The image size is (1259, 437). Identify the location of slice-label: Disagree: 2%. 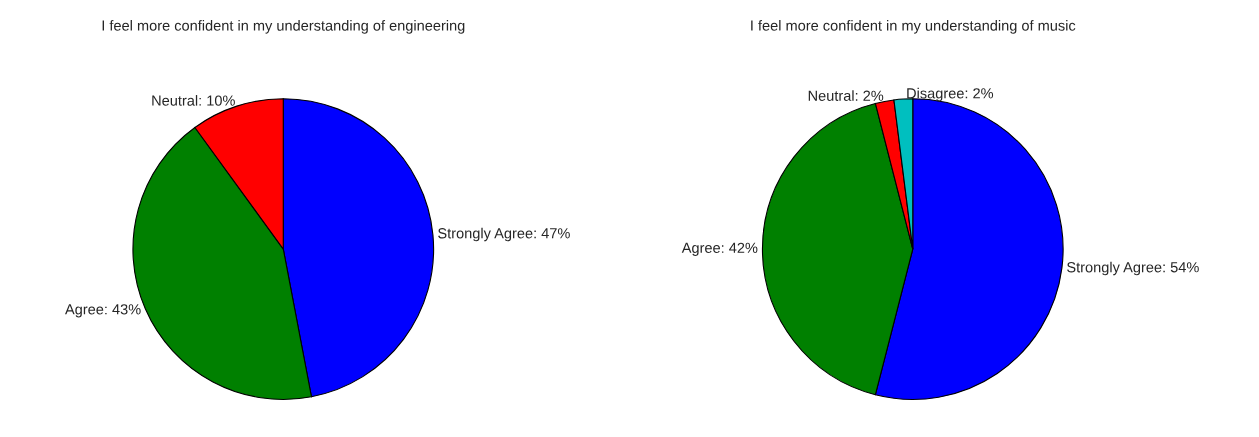
(950, 94).